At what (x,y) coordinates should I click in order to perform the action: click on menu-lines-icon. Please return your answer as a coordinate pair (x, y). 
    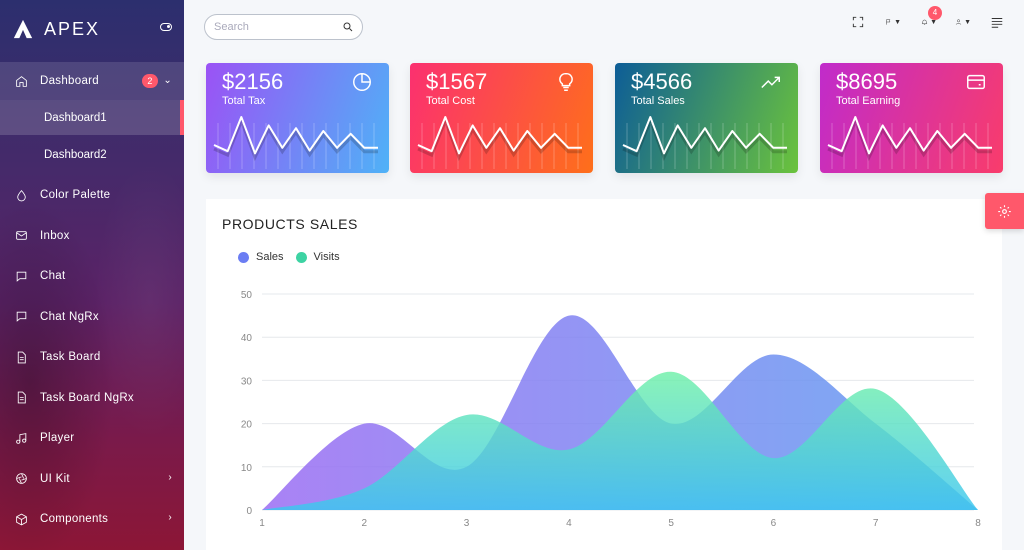
    Looking at the image, I should click on (998, 22).